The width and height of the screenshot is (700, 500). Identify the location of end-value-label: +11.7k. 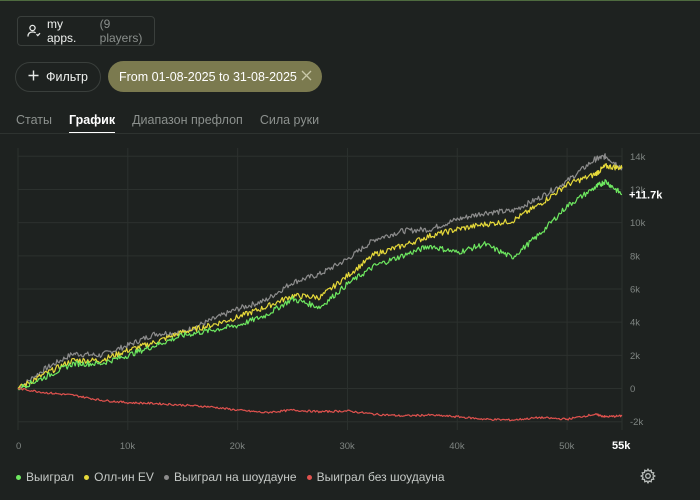
(646, 195).